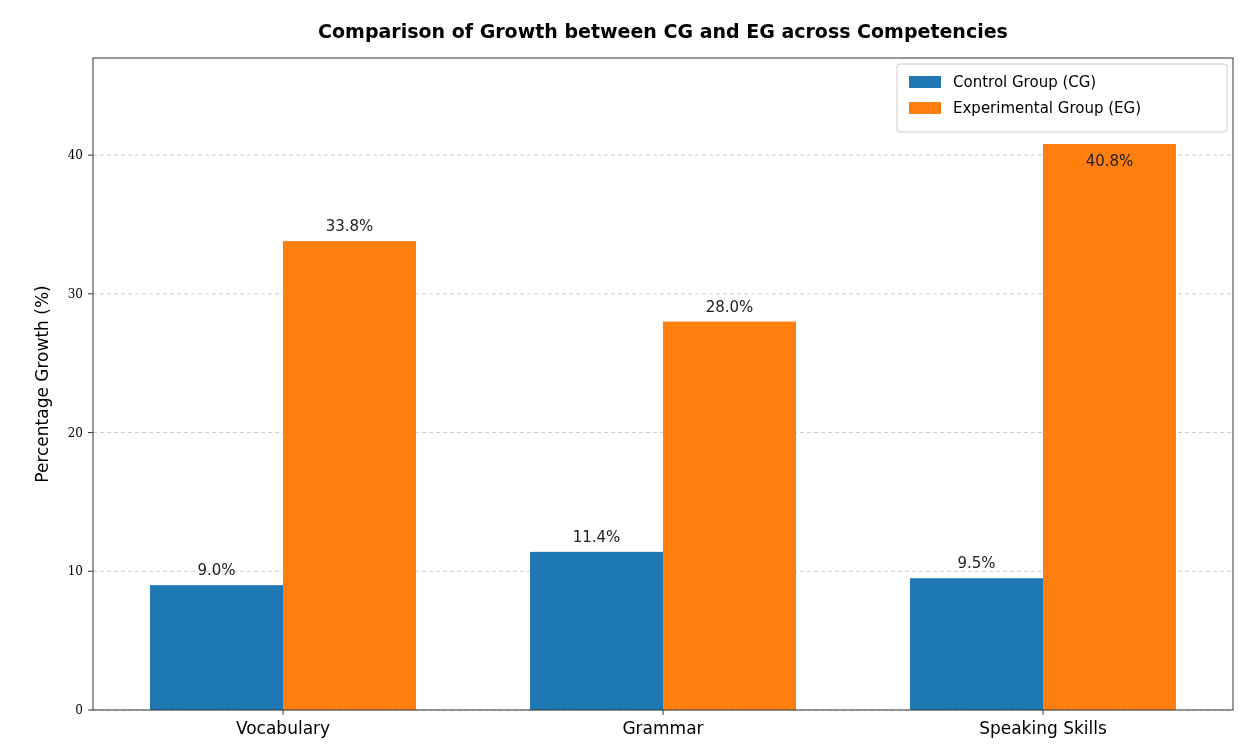 The width and height of the screenshot is (1243, 749). Describe the element at coordinates (663, 728) in the screenshot. I see `x-tick-label: Grammar` at that location.